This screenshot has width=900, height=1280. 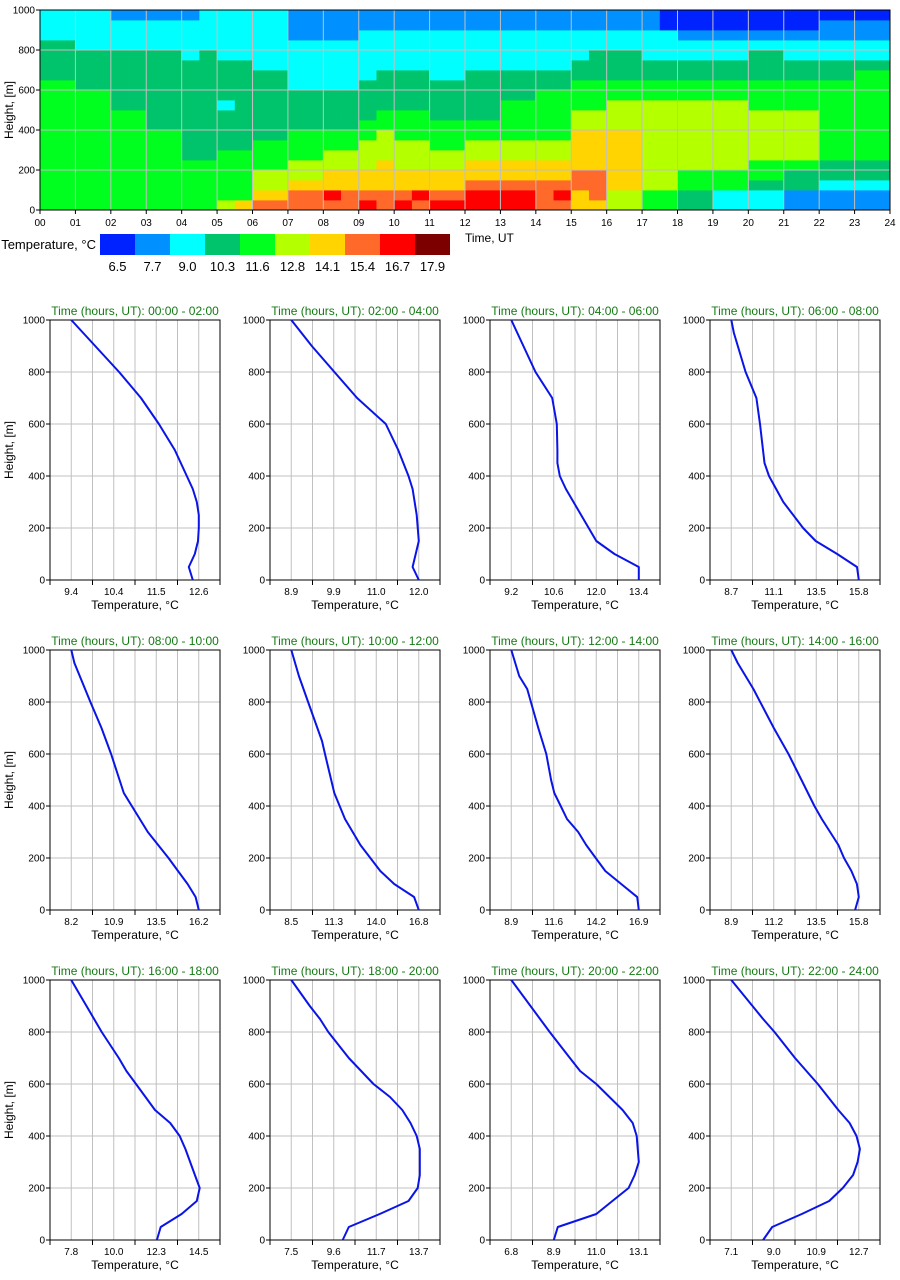 What do you see at coordinates (432, 266) in the screenshot?
I see `colorbar-label: 17.9` at bounding box center [432, 266].